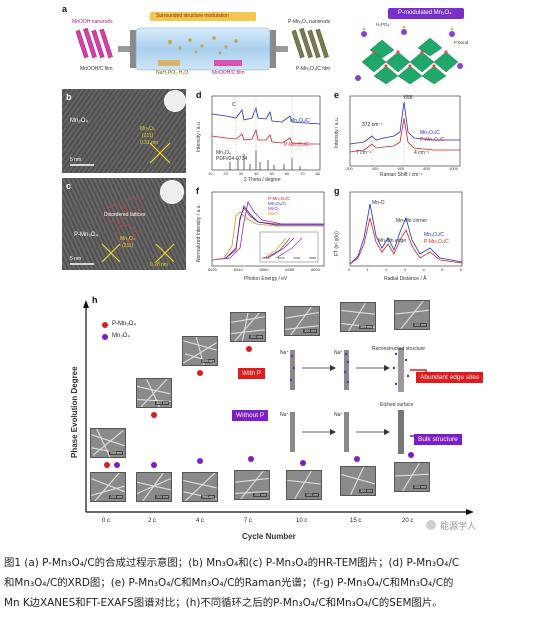 The width and height of the screenshot is (546, 640). Describe the element at coordinates (460, 269) in the screenshot. I see `tick: 6` at that location.